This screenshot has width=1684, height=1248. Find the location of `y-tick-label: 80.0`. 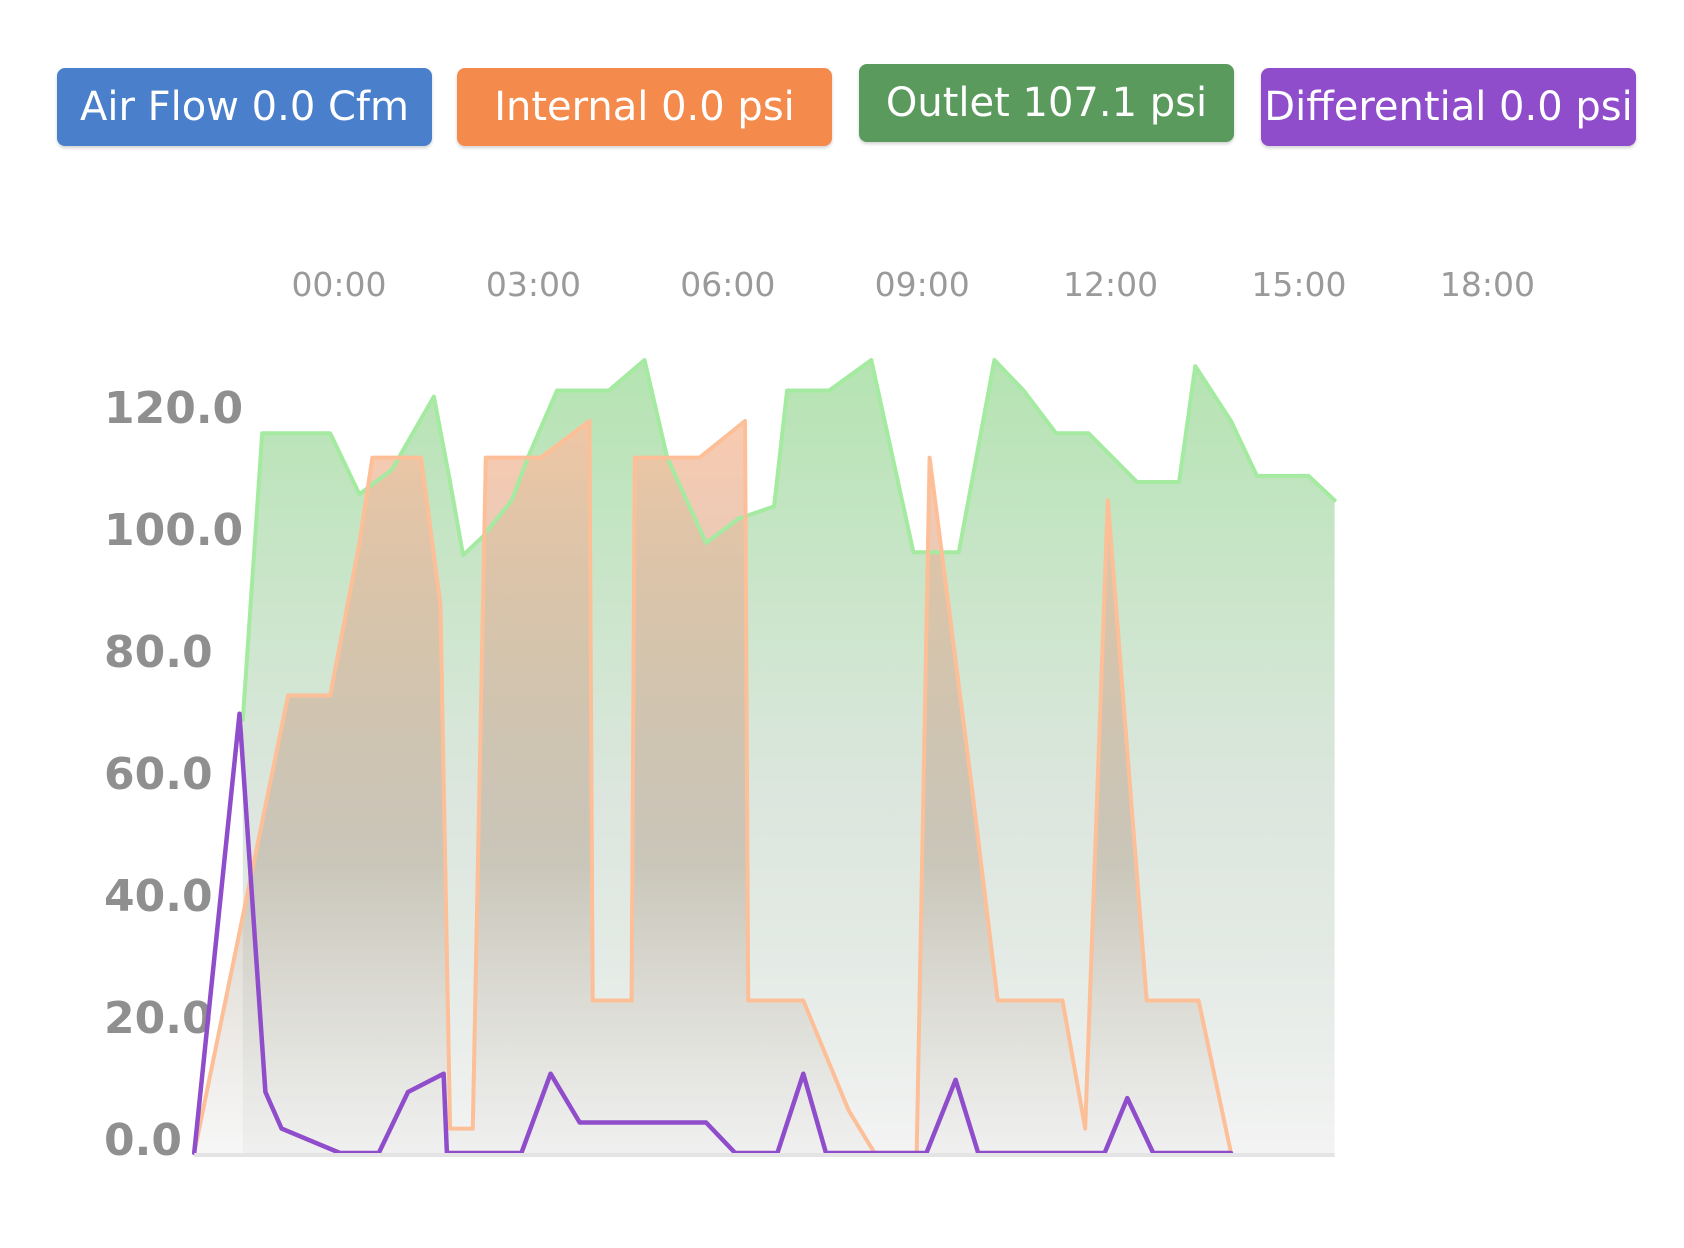

y-tick-label: 80.0 is located at coordinates (158, 652).